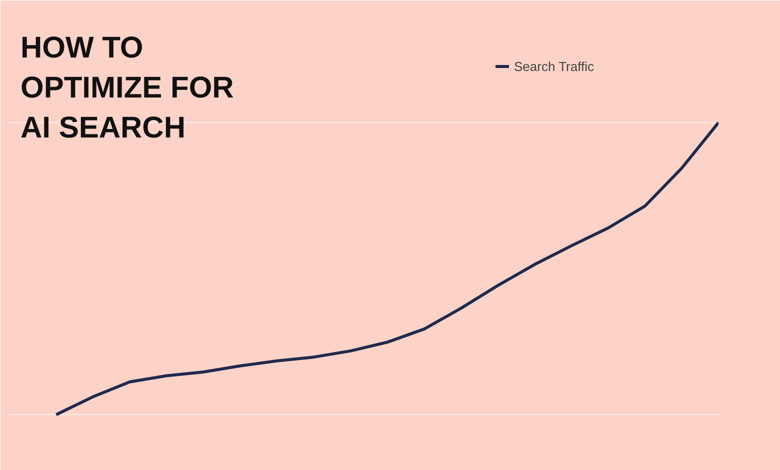  Describe the element at coordinates (127, 88) in the screenshot. I see `chart-title: HOW TO OPTIMIZE FOR AI SEARCH` at that location.